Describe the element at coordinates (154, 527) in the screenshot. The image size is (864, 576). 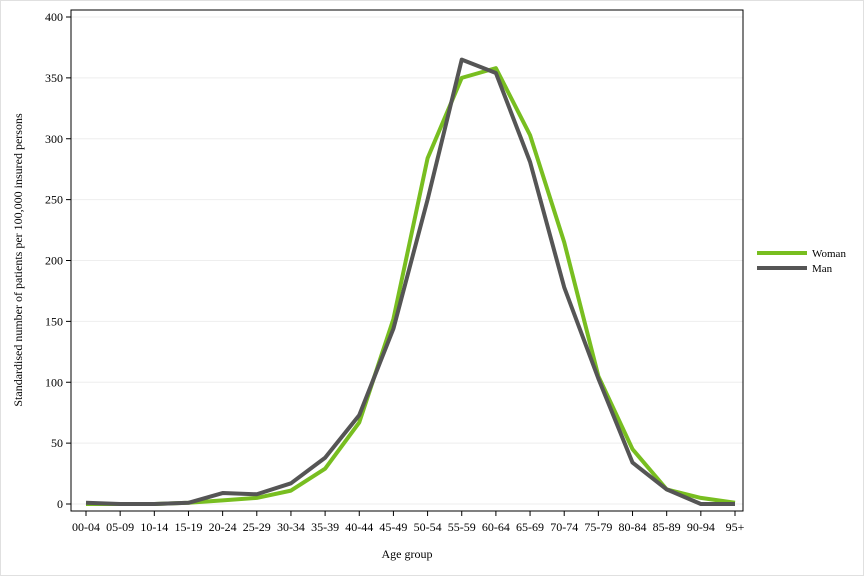
I see `x-tick-label: 10-14` at that location.